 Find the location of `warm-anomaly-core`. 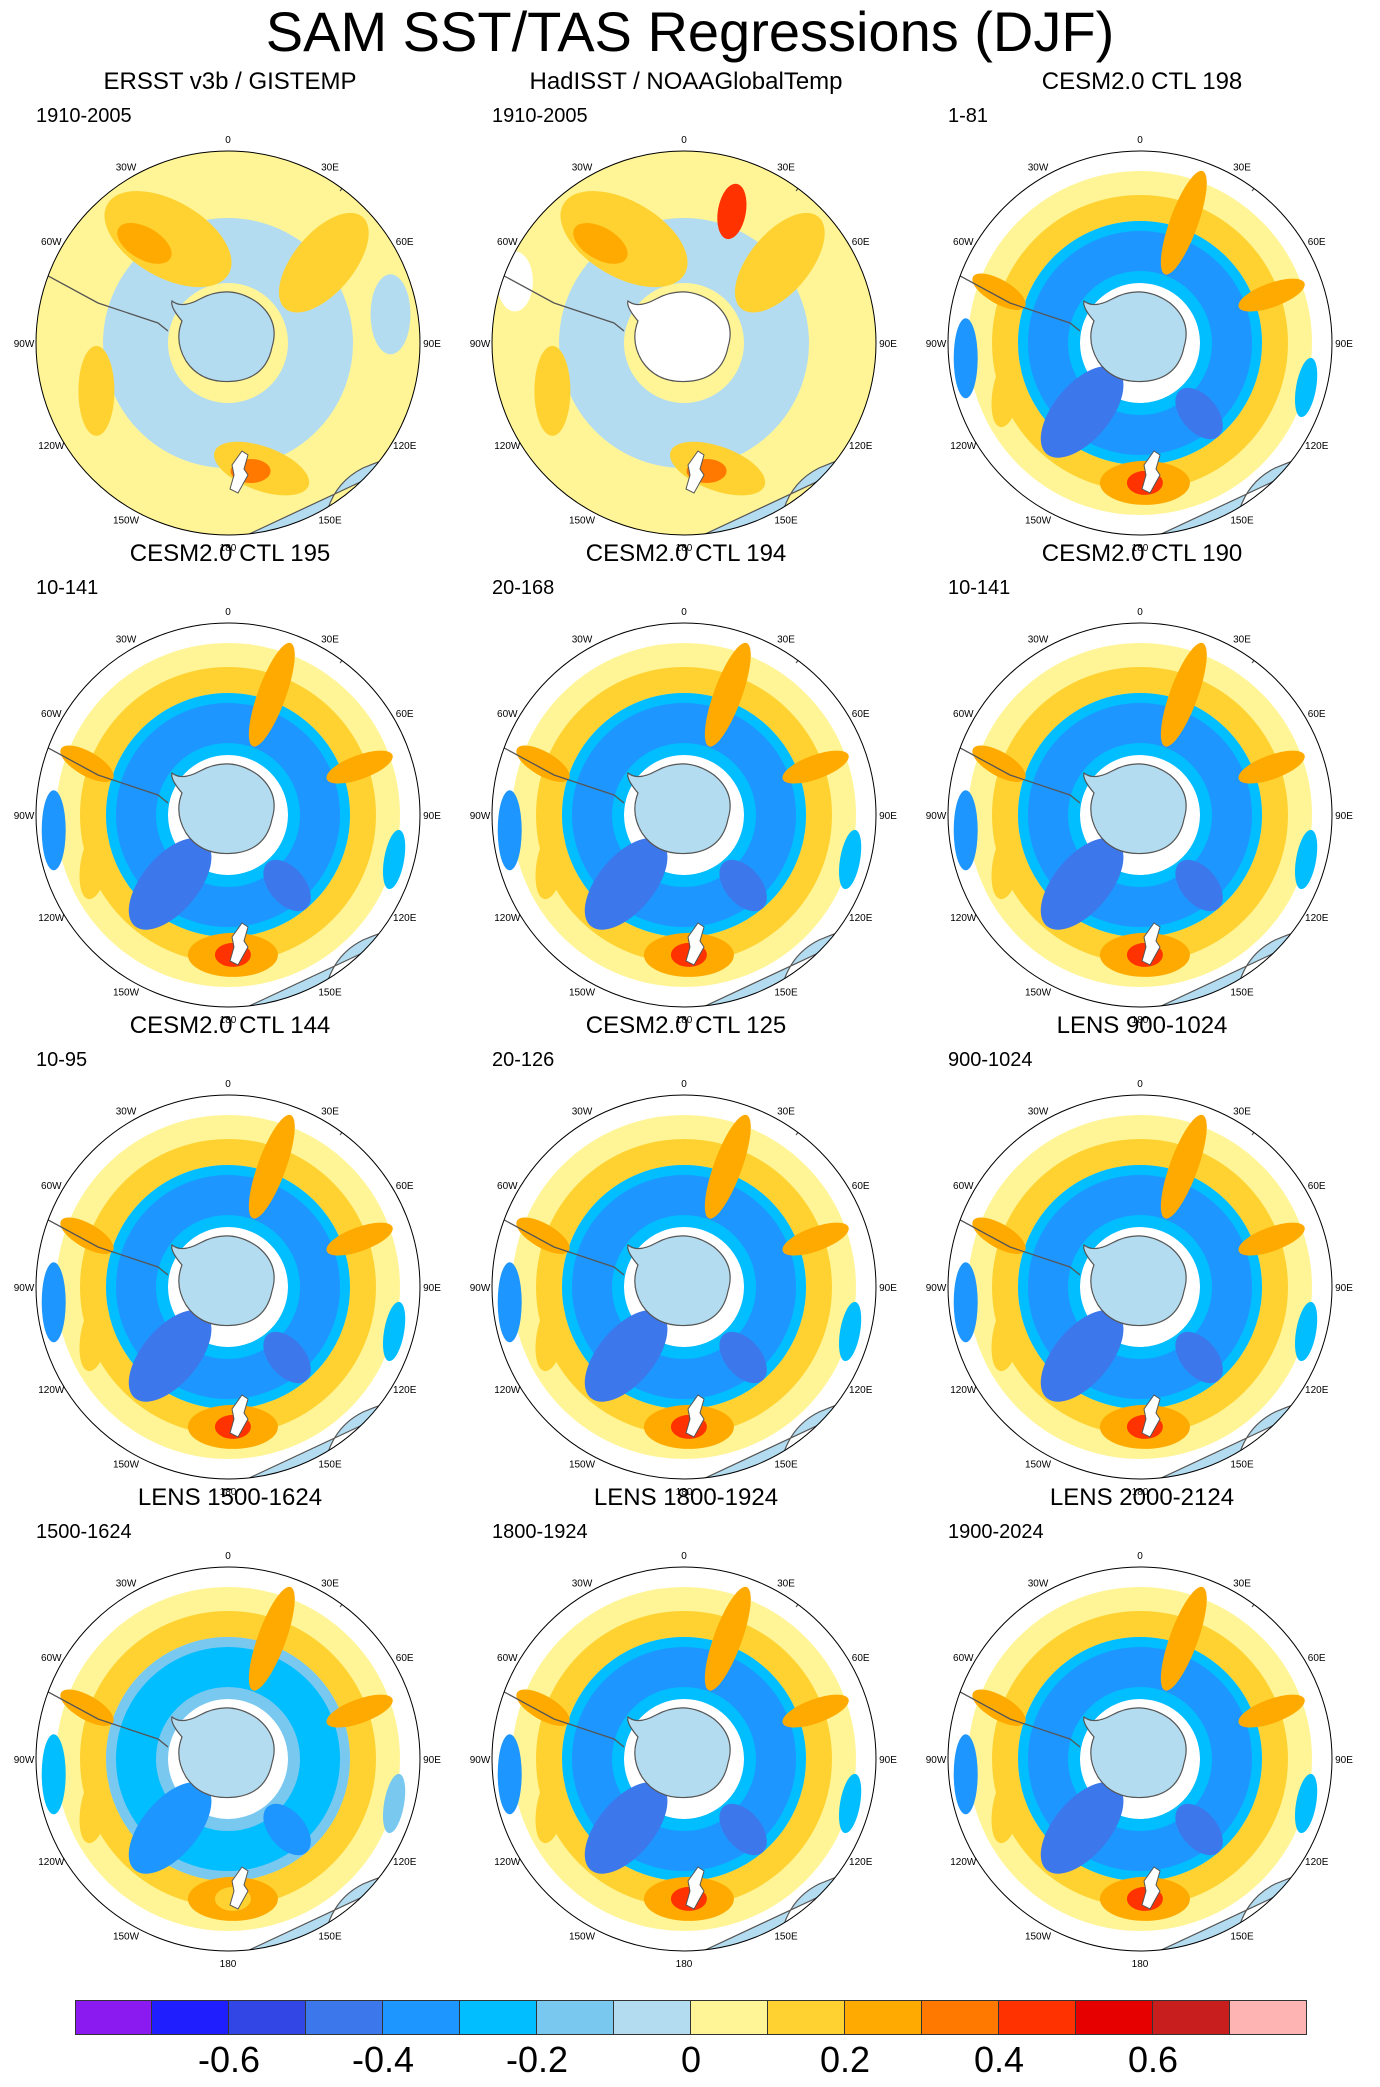

warm-anomaly-core is located at coordinates (144, 243).